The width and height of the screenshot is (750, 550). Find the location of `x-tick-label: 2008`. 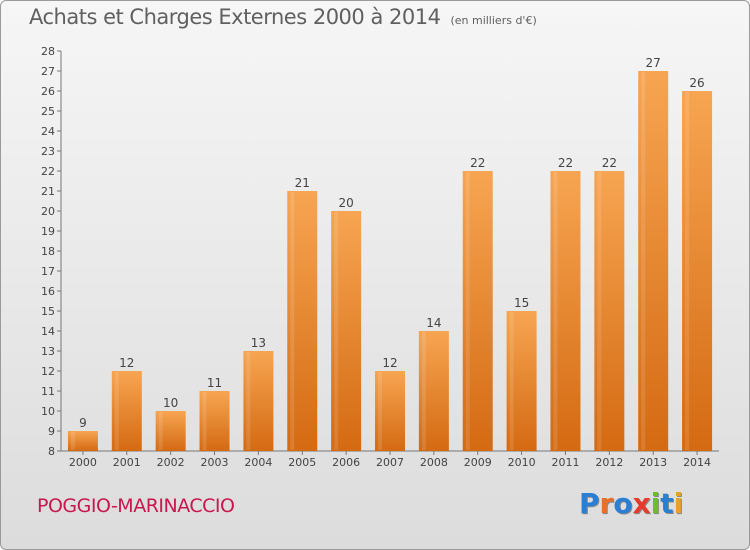

x-tick-label: 2008 is located at coordinates (434, 462).